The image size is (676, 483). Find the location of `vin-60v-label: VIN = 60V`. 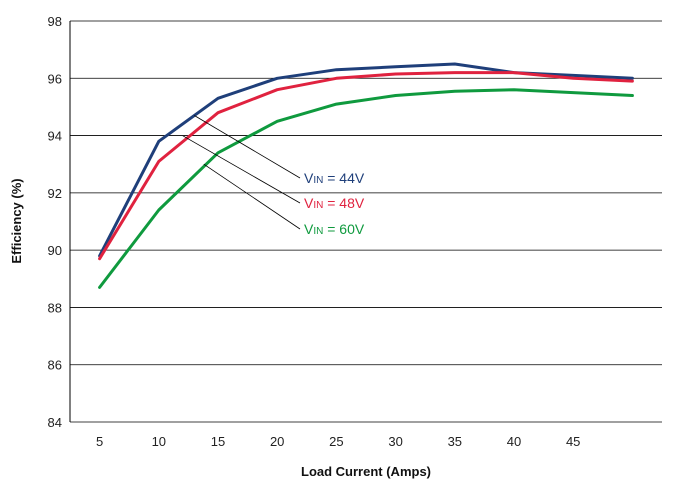

vin-60v-label: VIN = 60V is located at coordinates (334, 229).